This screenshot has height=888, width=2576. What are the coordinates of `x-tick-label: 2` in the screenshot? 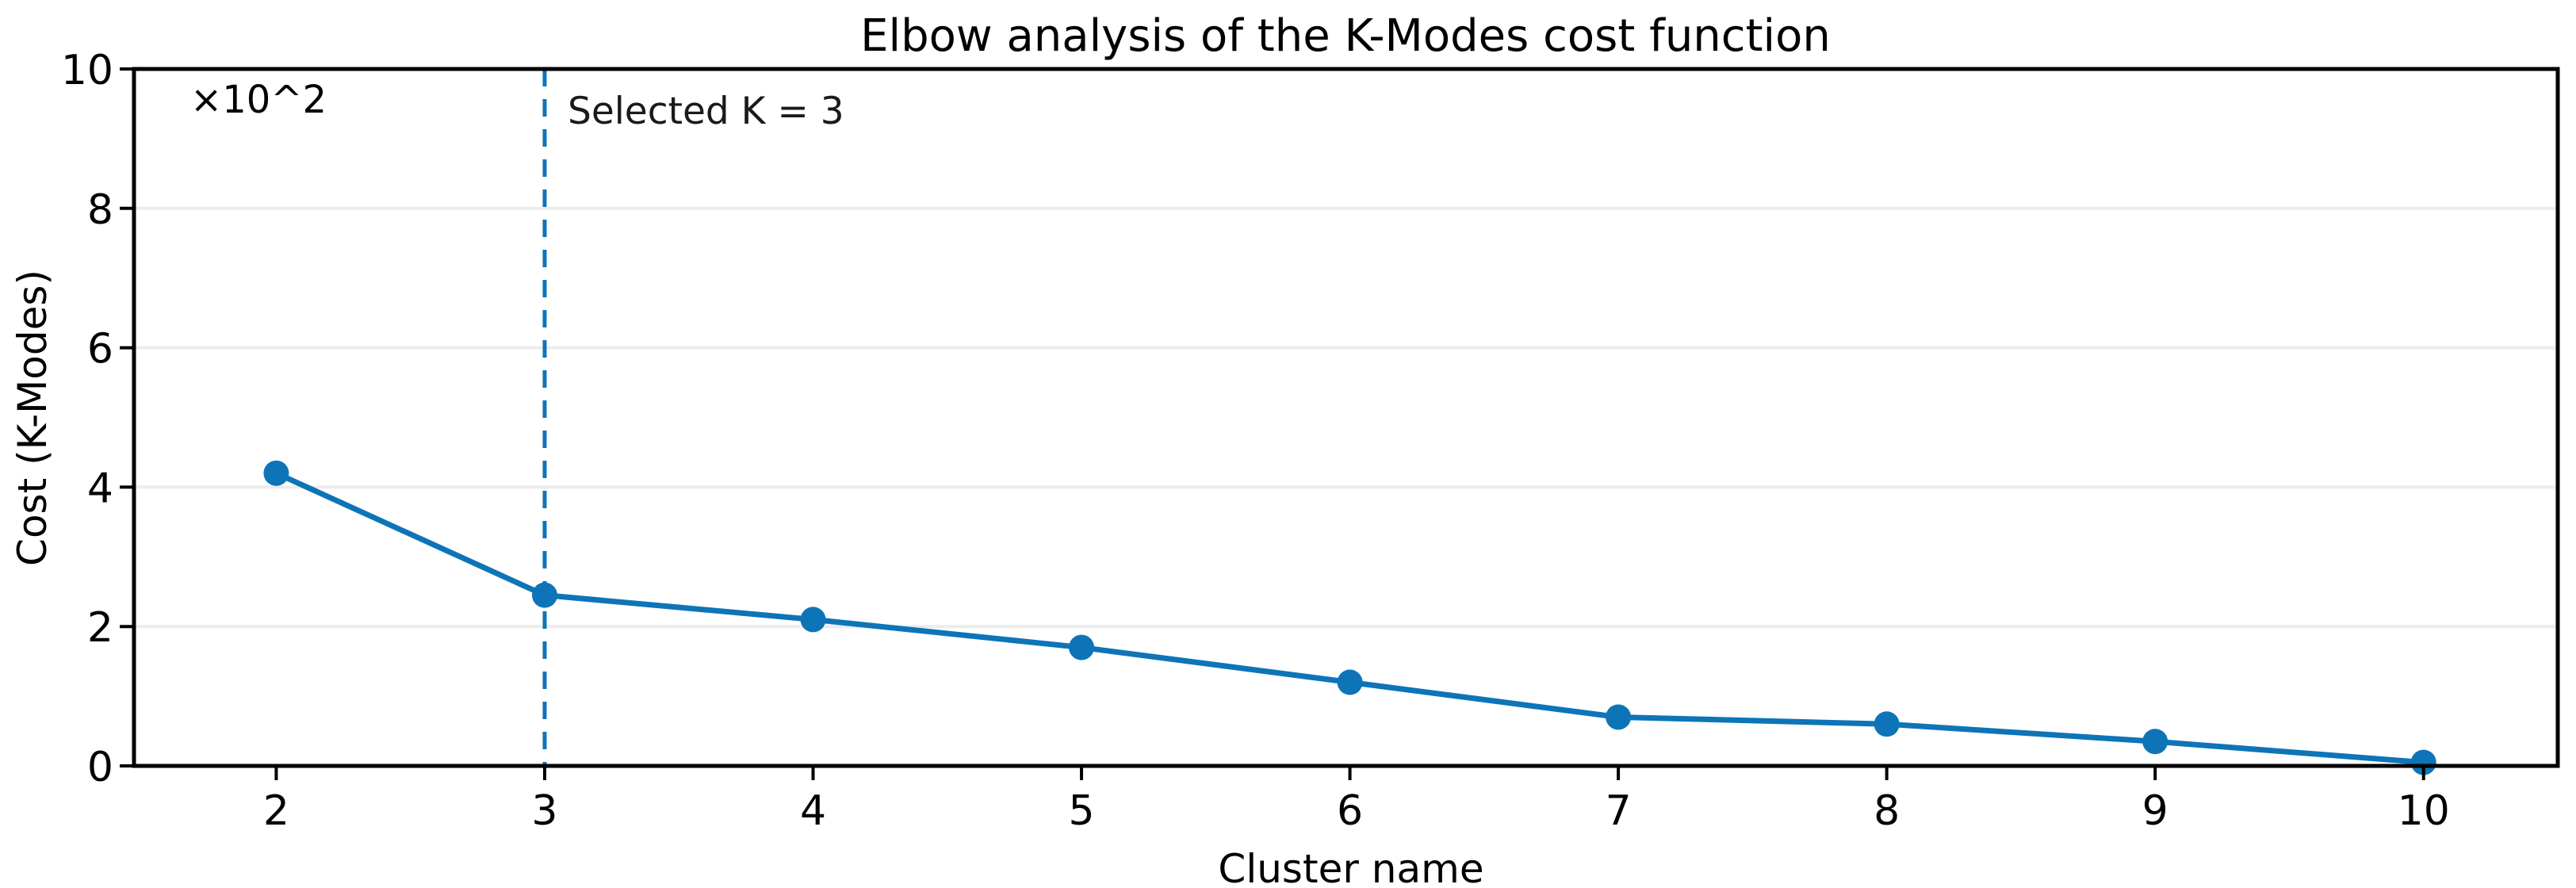 It's located at (276, 811).